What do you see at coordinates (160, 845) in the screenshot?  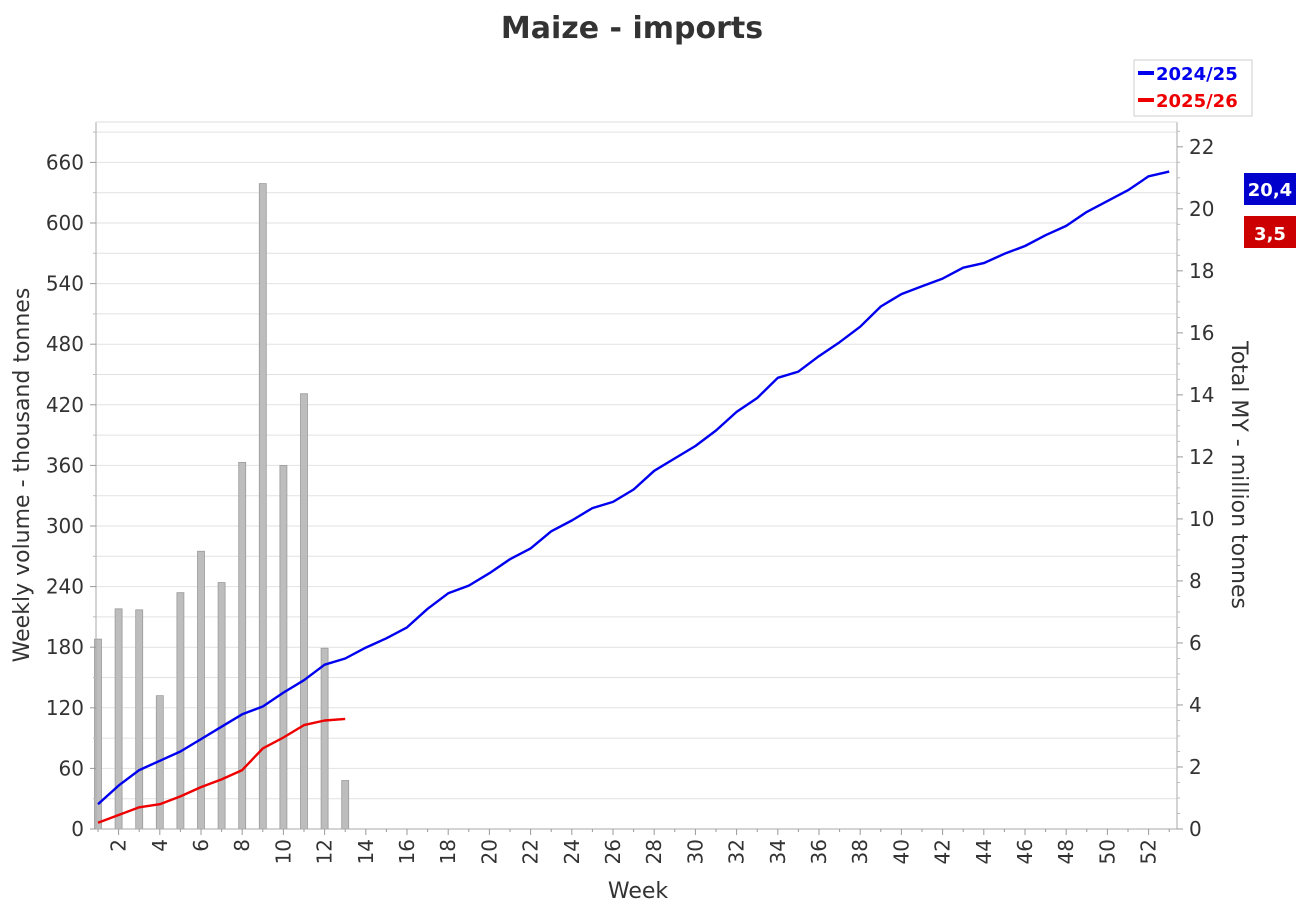 I see `x-tick-label: 4` at bounding box center [160, 845].